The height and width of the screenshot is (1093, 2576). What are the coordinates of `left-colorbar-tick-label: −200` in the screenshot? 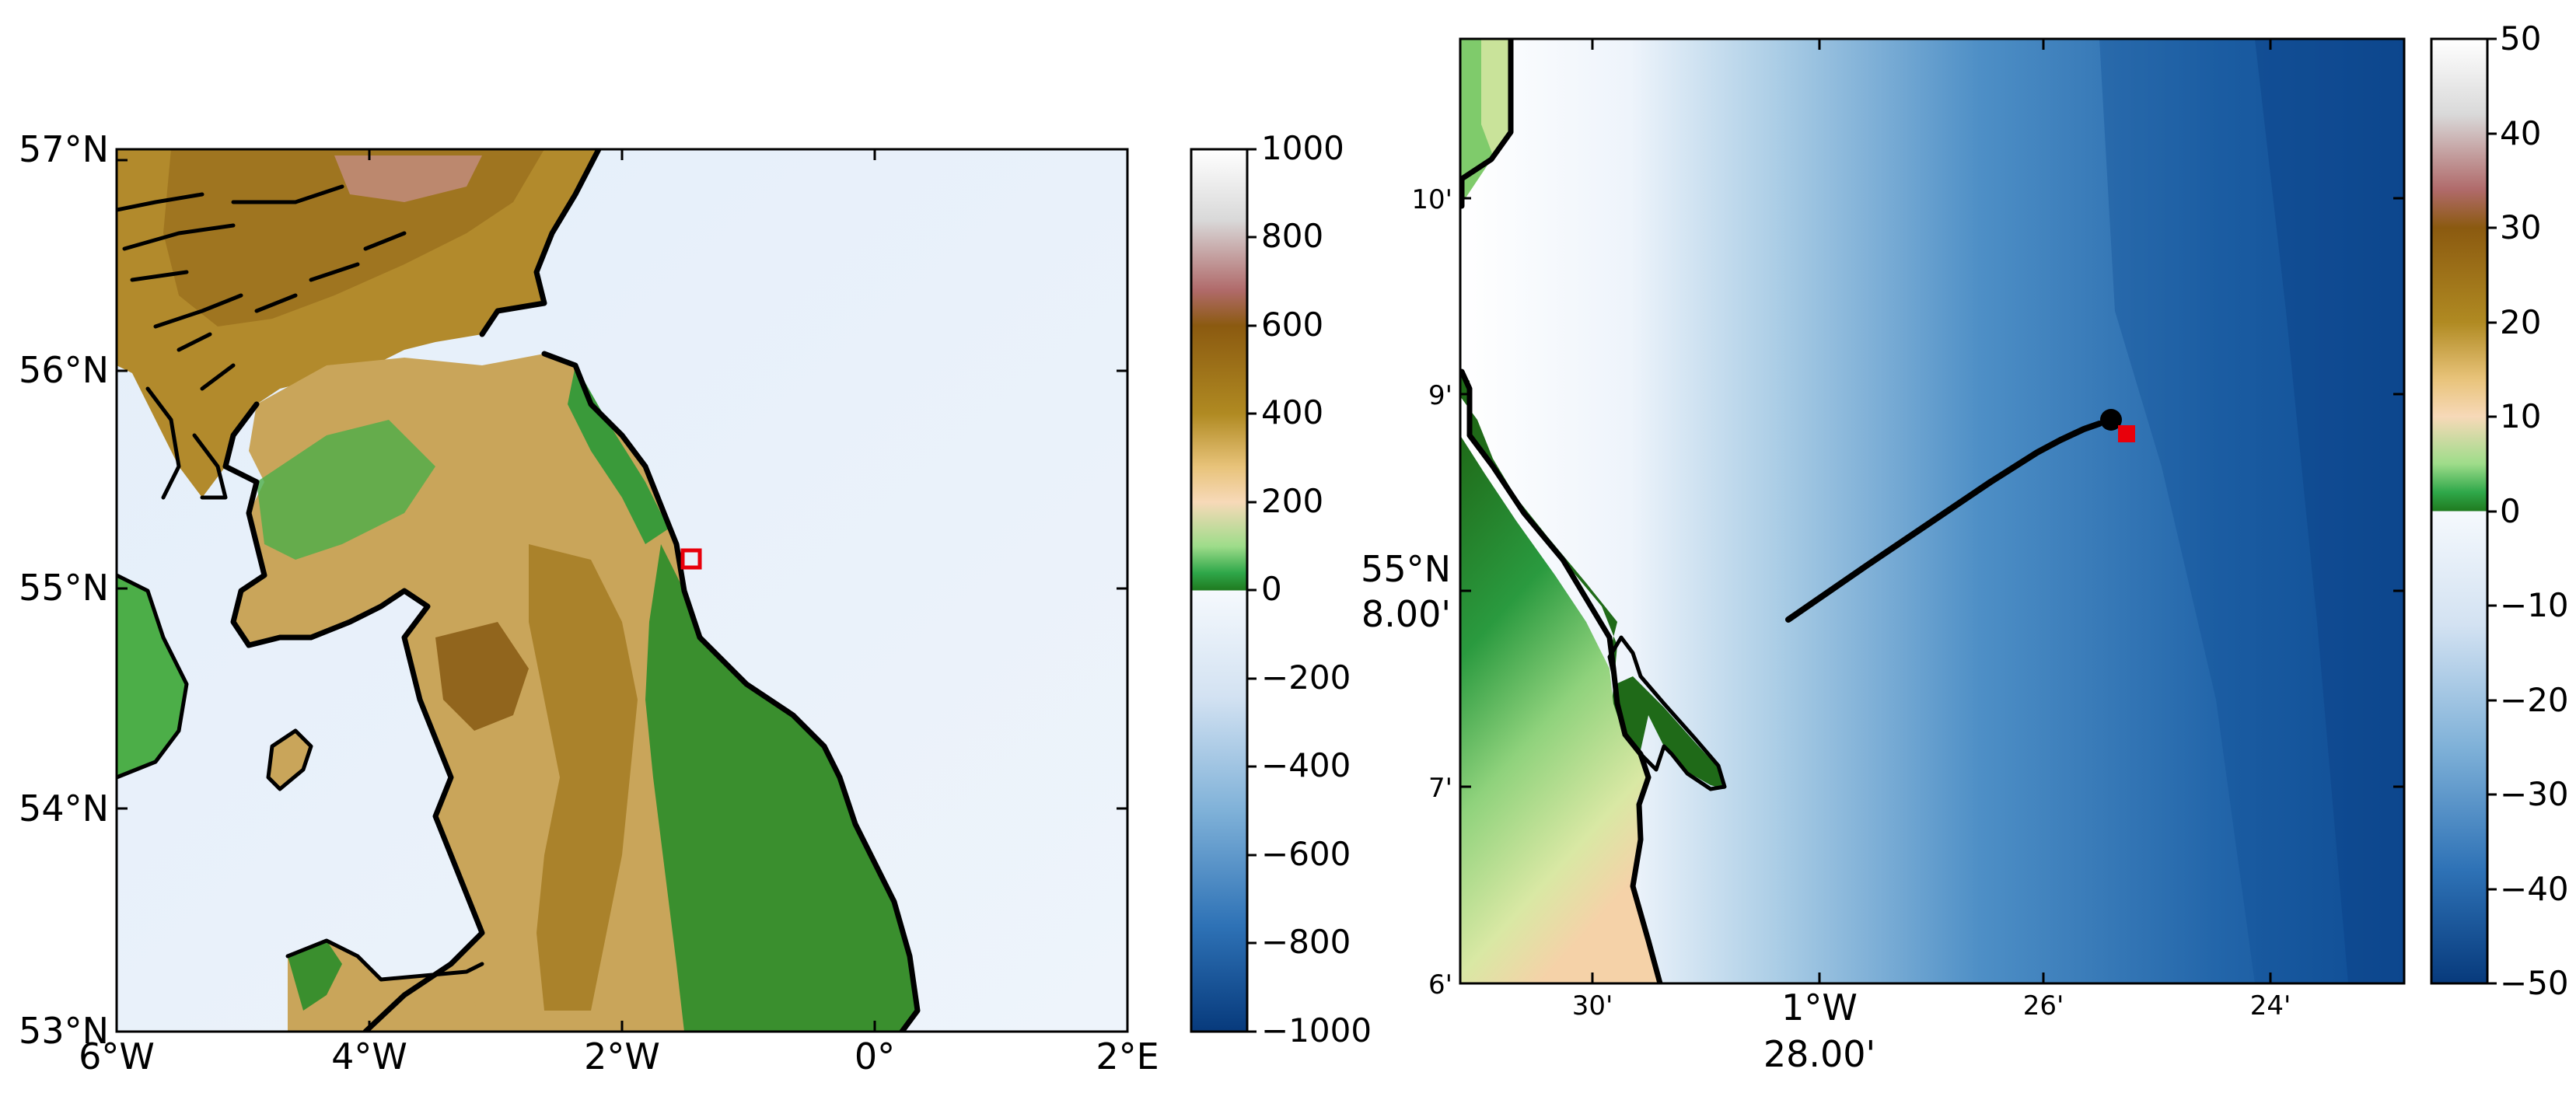 It's located at (1306, 677).